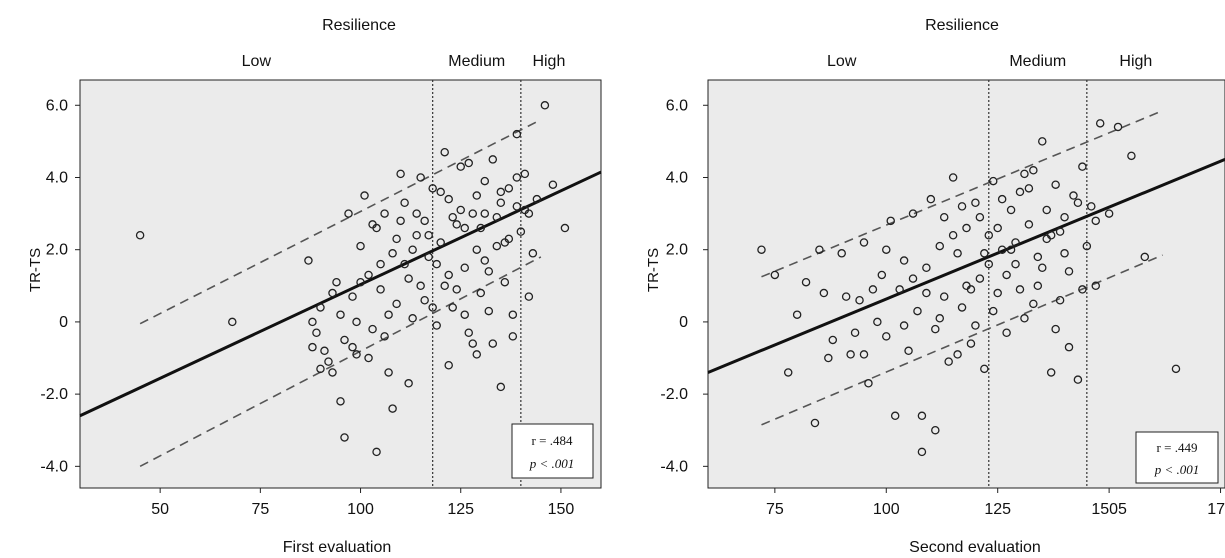 This screenshot has width=1225, height=558. Describe the element at coordinates (674, 394) in the screenshot. I see `y-tick-label: -2.0` at that location.